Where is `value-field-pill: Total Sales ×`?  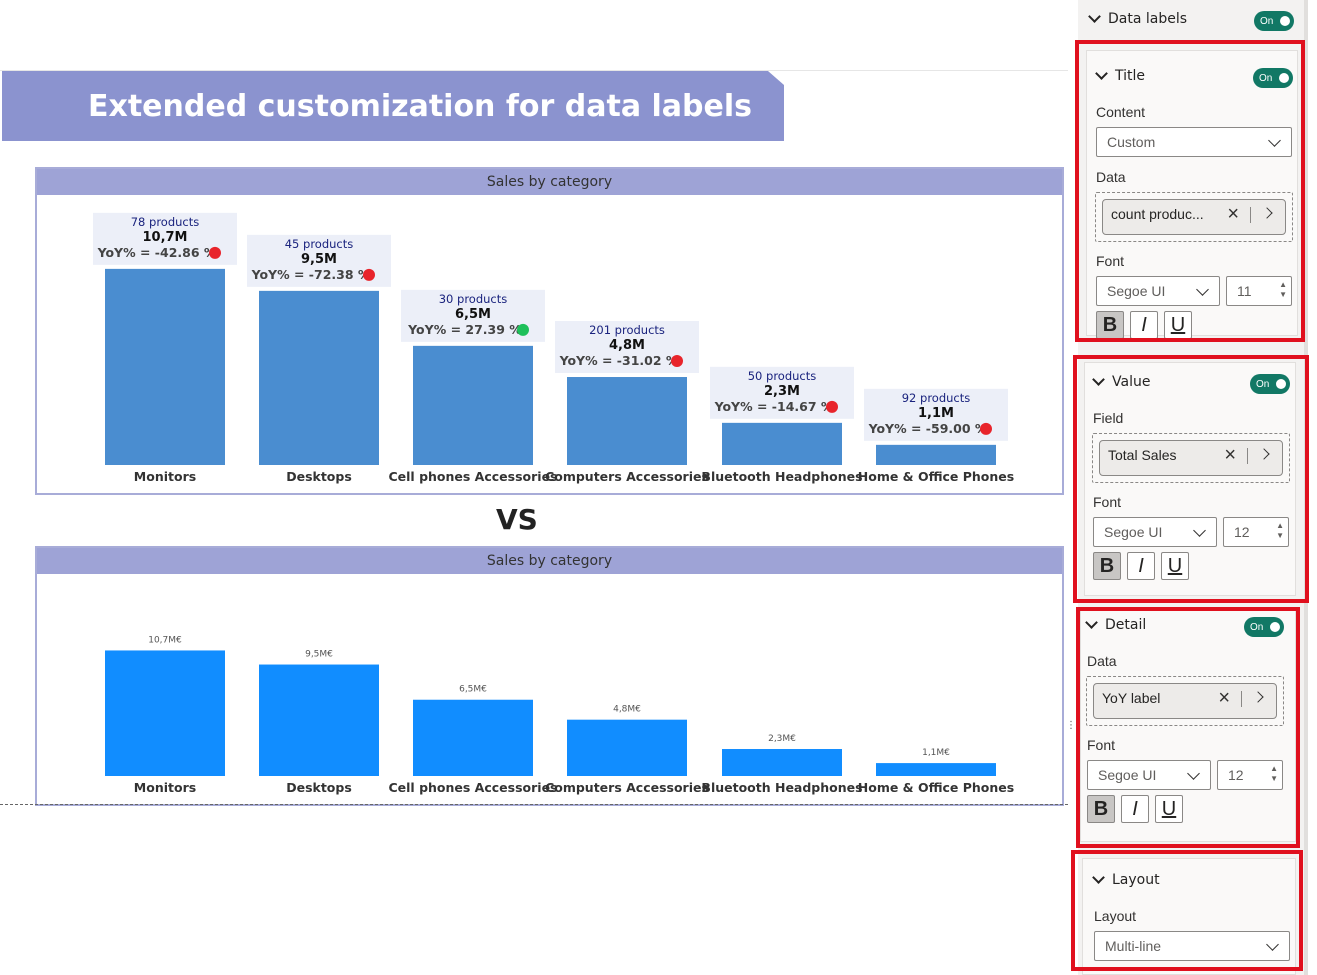 value-field-pill: Total Sales × is located at coordinates (1191, 458).